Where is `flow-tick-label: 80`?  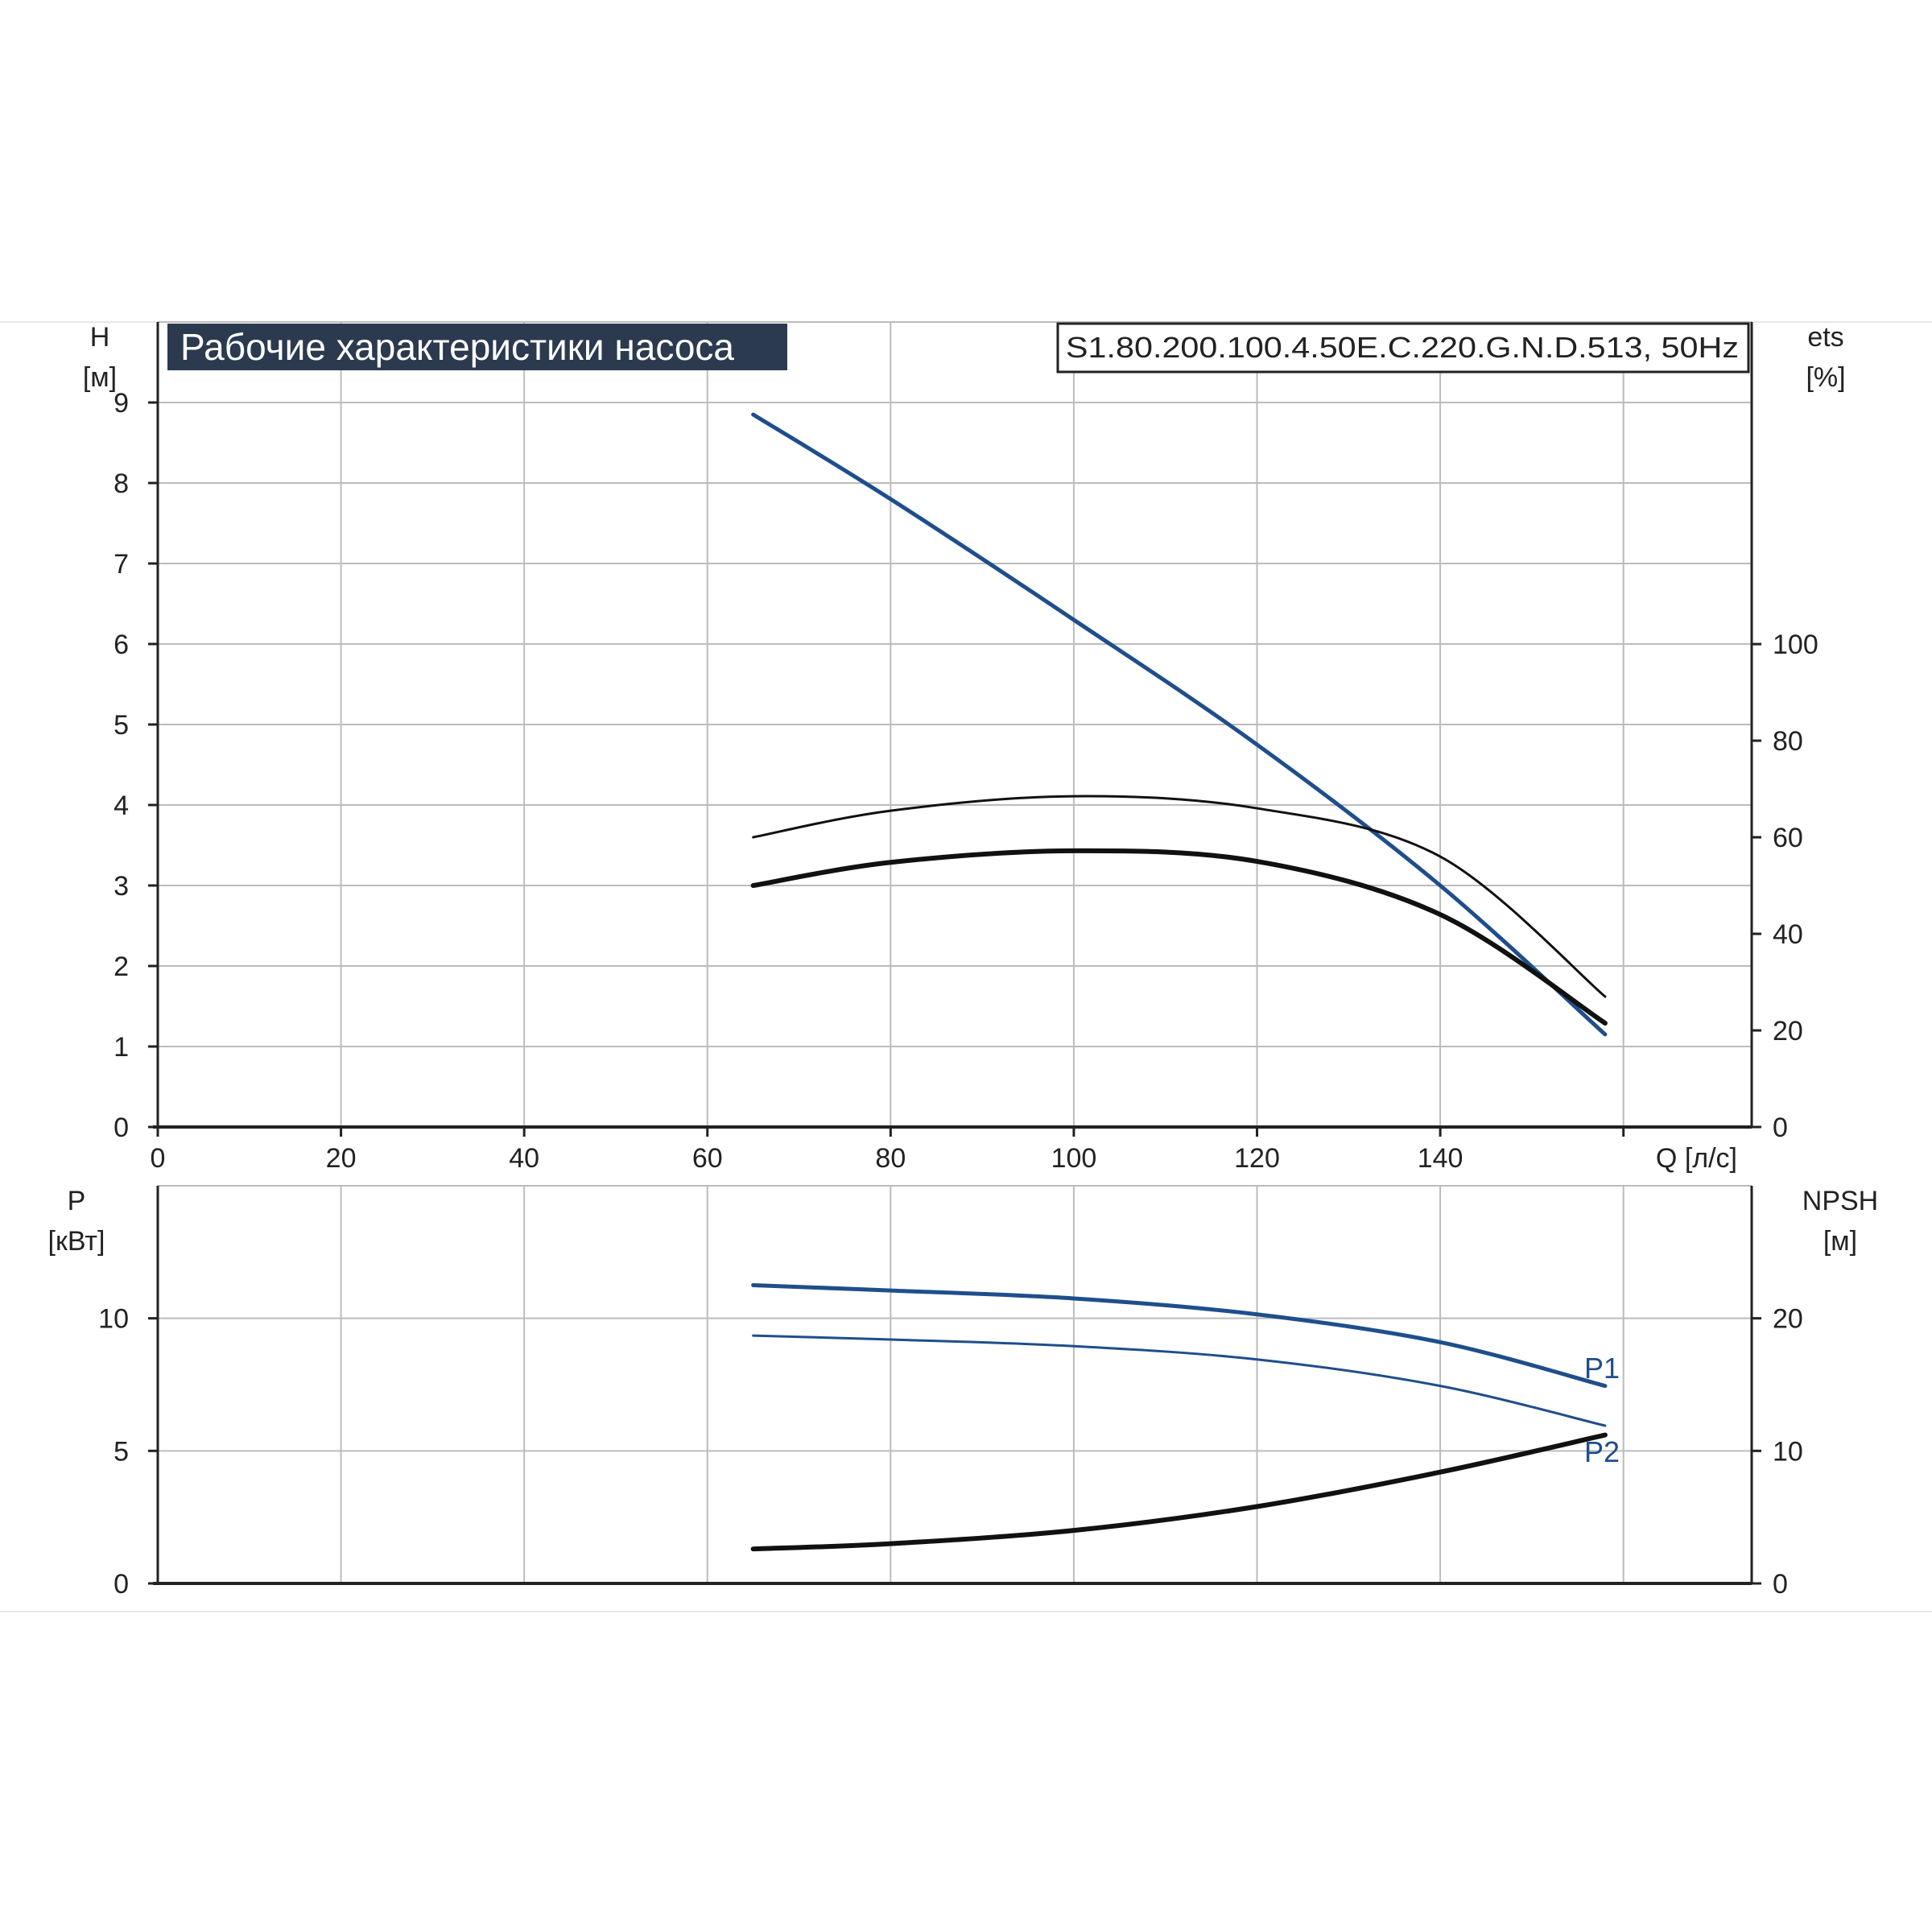 flow-tick-label: 80 is located at coordinates (890, 1158).